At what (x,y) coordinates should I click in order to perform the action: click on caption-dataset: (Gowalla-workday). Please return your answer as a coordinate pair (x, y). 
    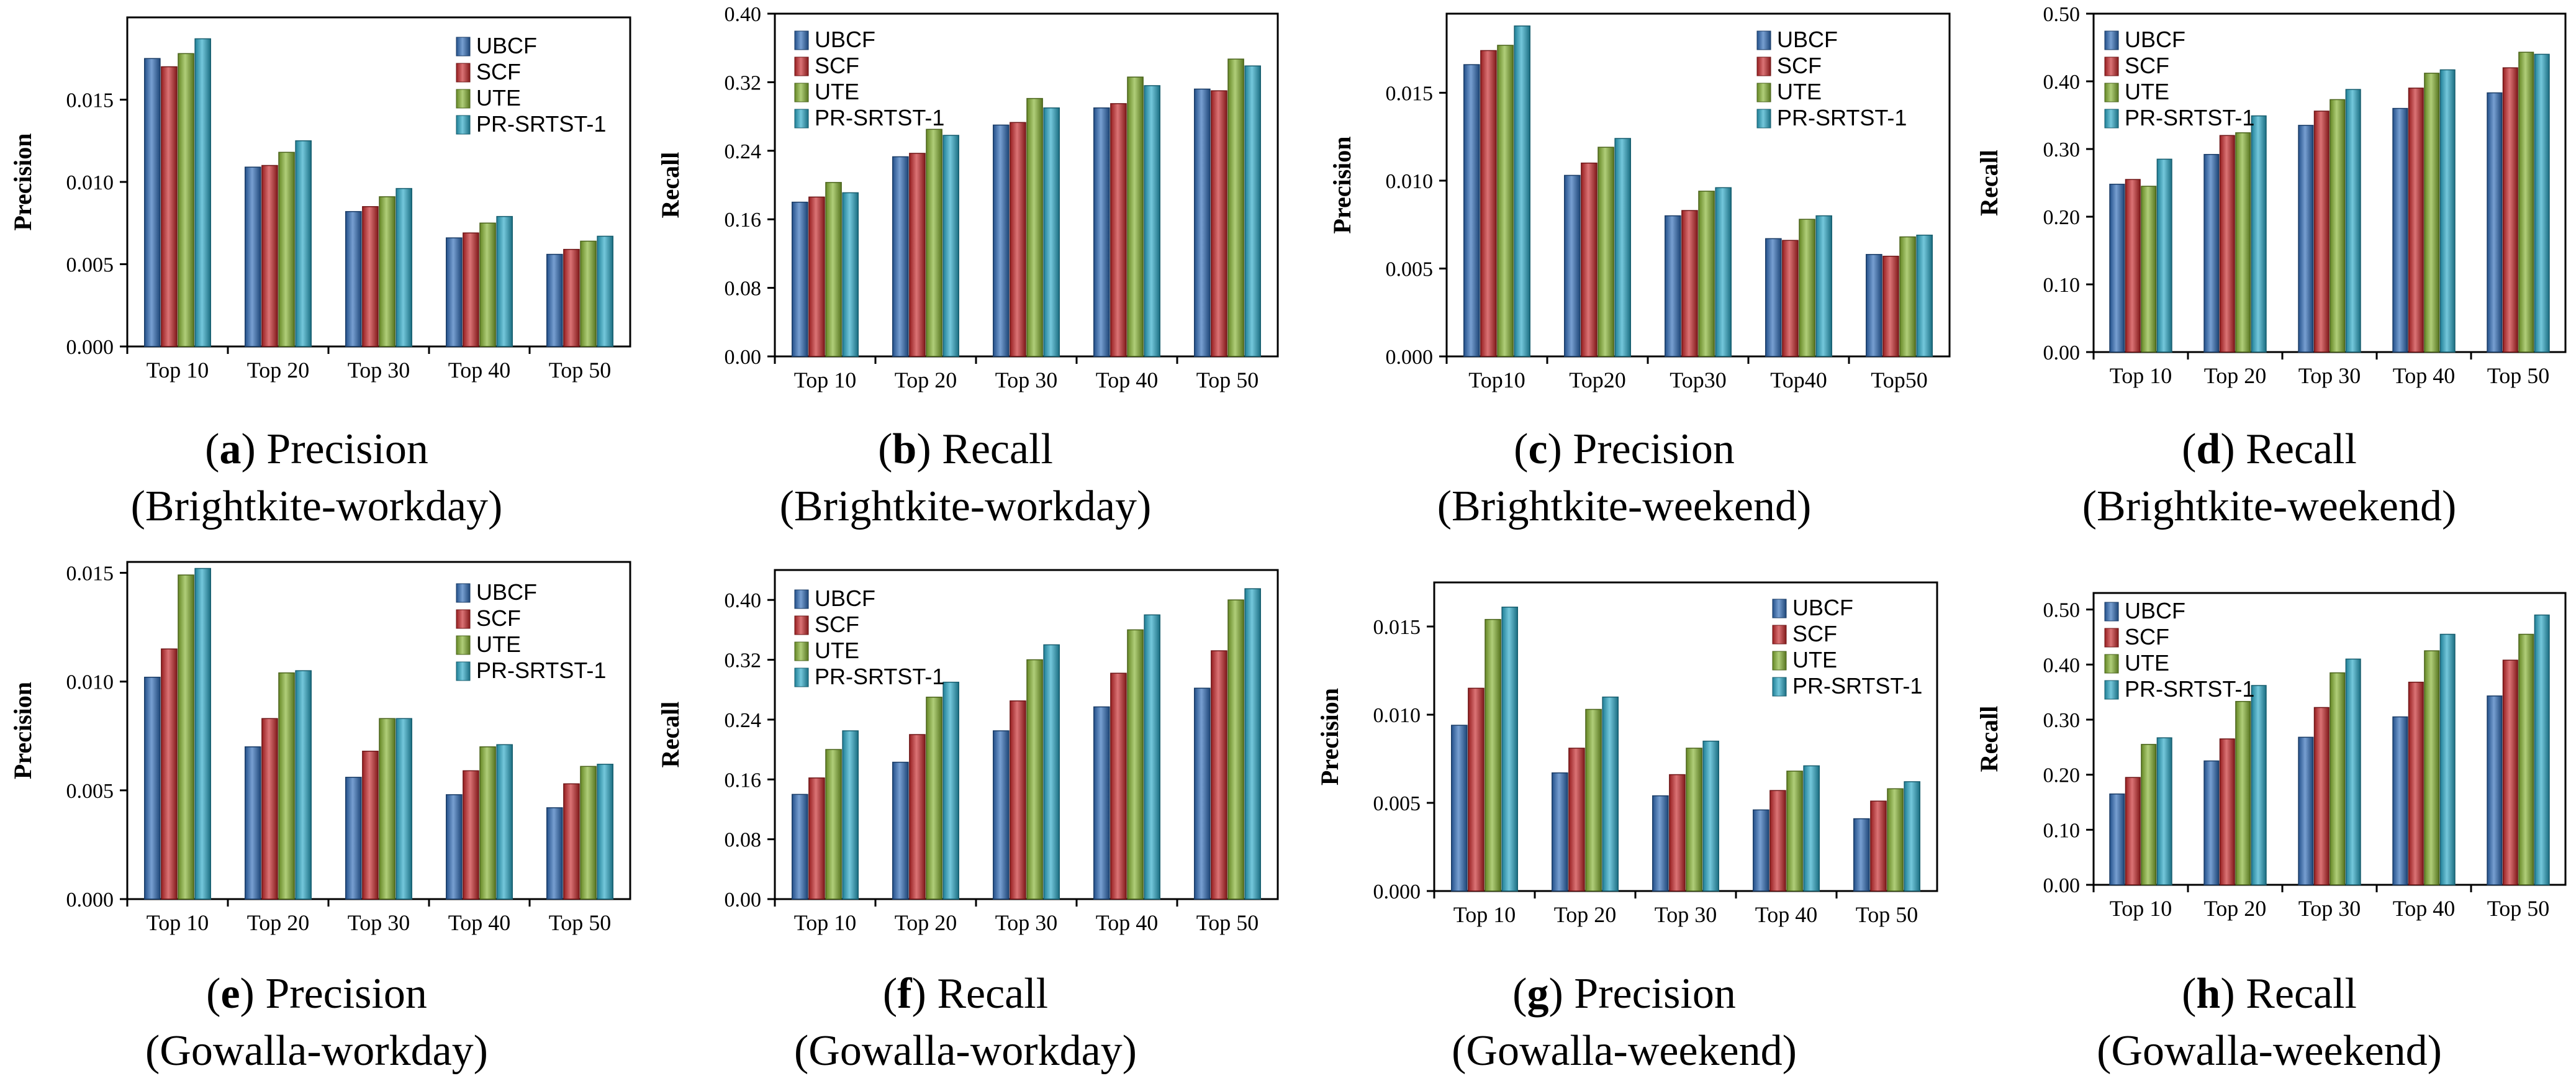
    Looking at the image, I should click on (316, 1051).